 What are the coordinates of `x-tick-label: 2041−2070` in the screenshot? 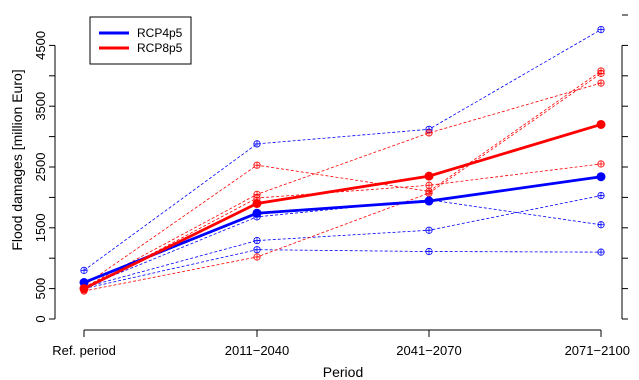 It's located at (428, 350).